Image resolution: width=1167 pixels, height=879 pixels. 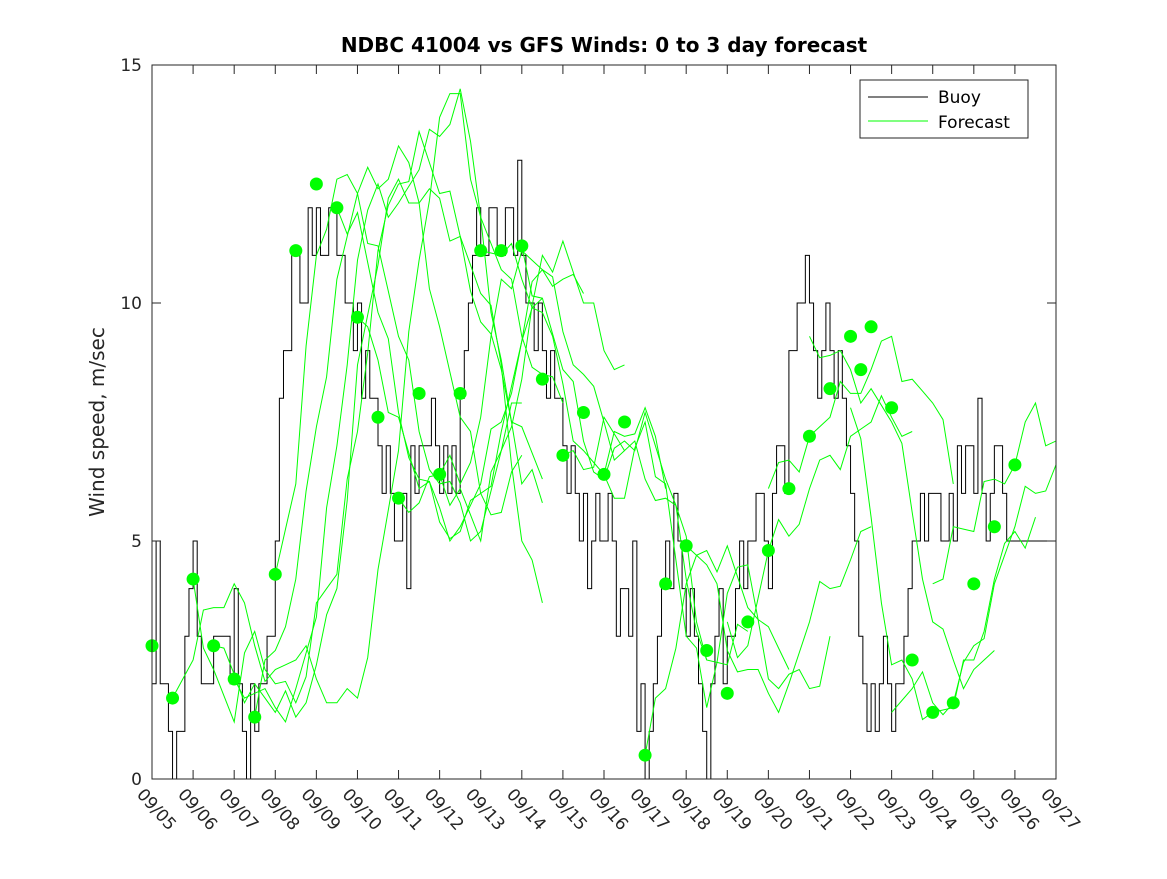 What do you see at coordinates (959, 98) in the screenshot?
I see `legend-label-buoy: Buoy` at bounding box center [959, 98].